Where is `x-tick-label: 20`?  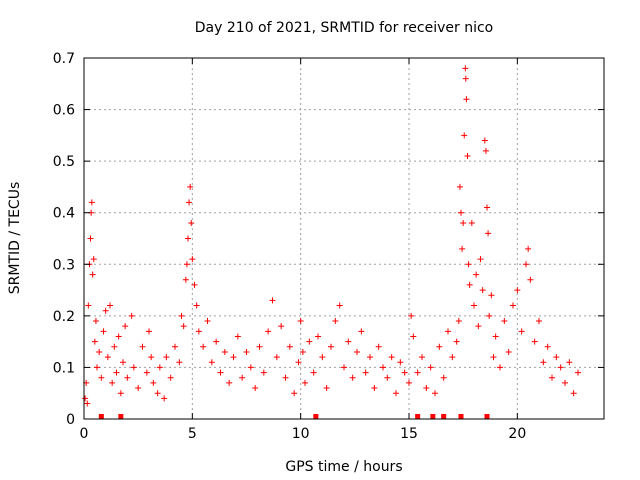 x-tick-label: 20 is located at coordinates (517, 434).